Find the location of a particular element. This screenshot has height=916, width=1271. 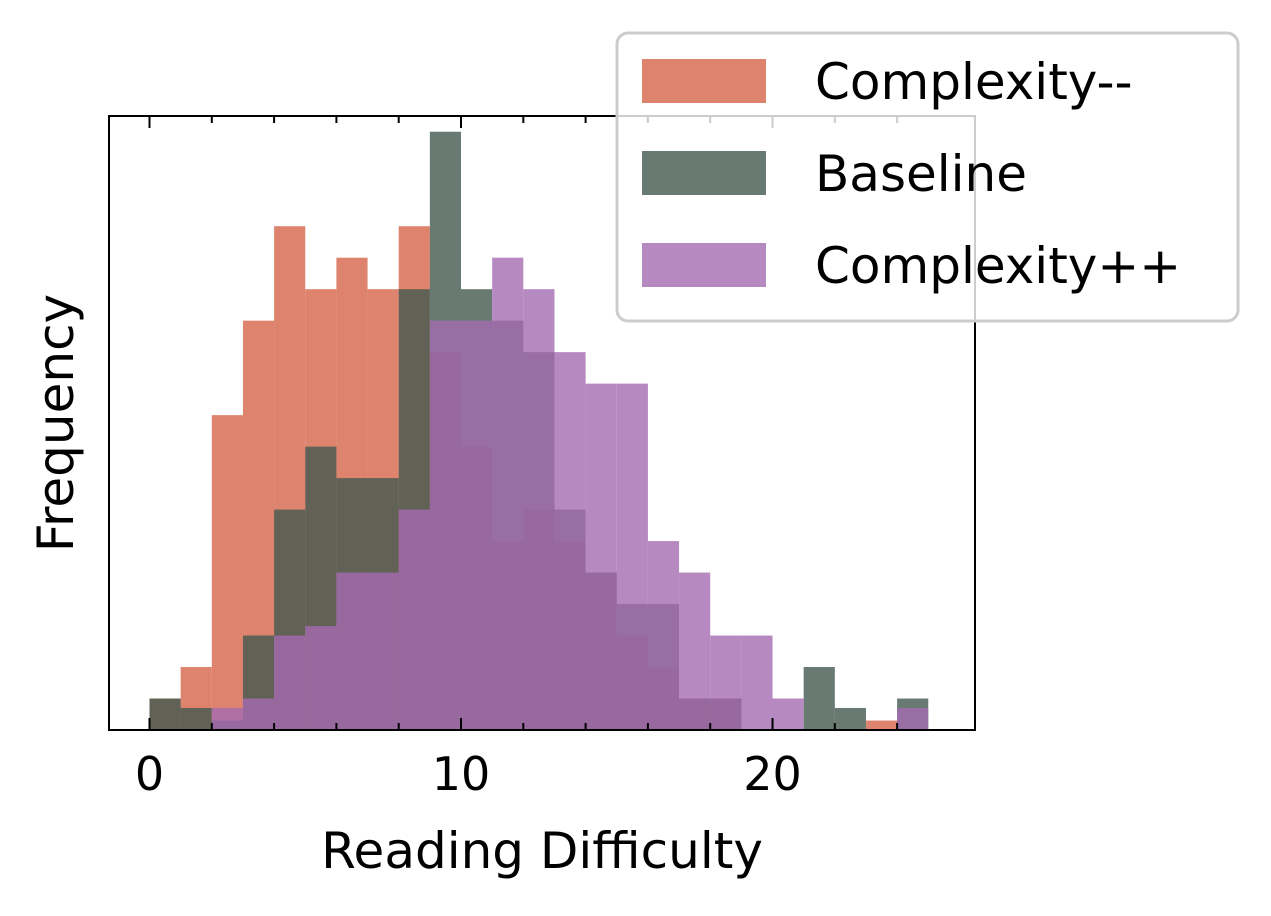

legend-label: Baseline is located at coordinates (921, 174).